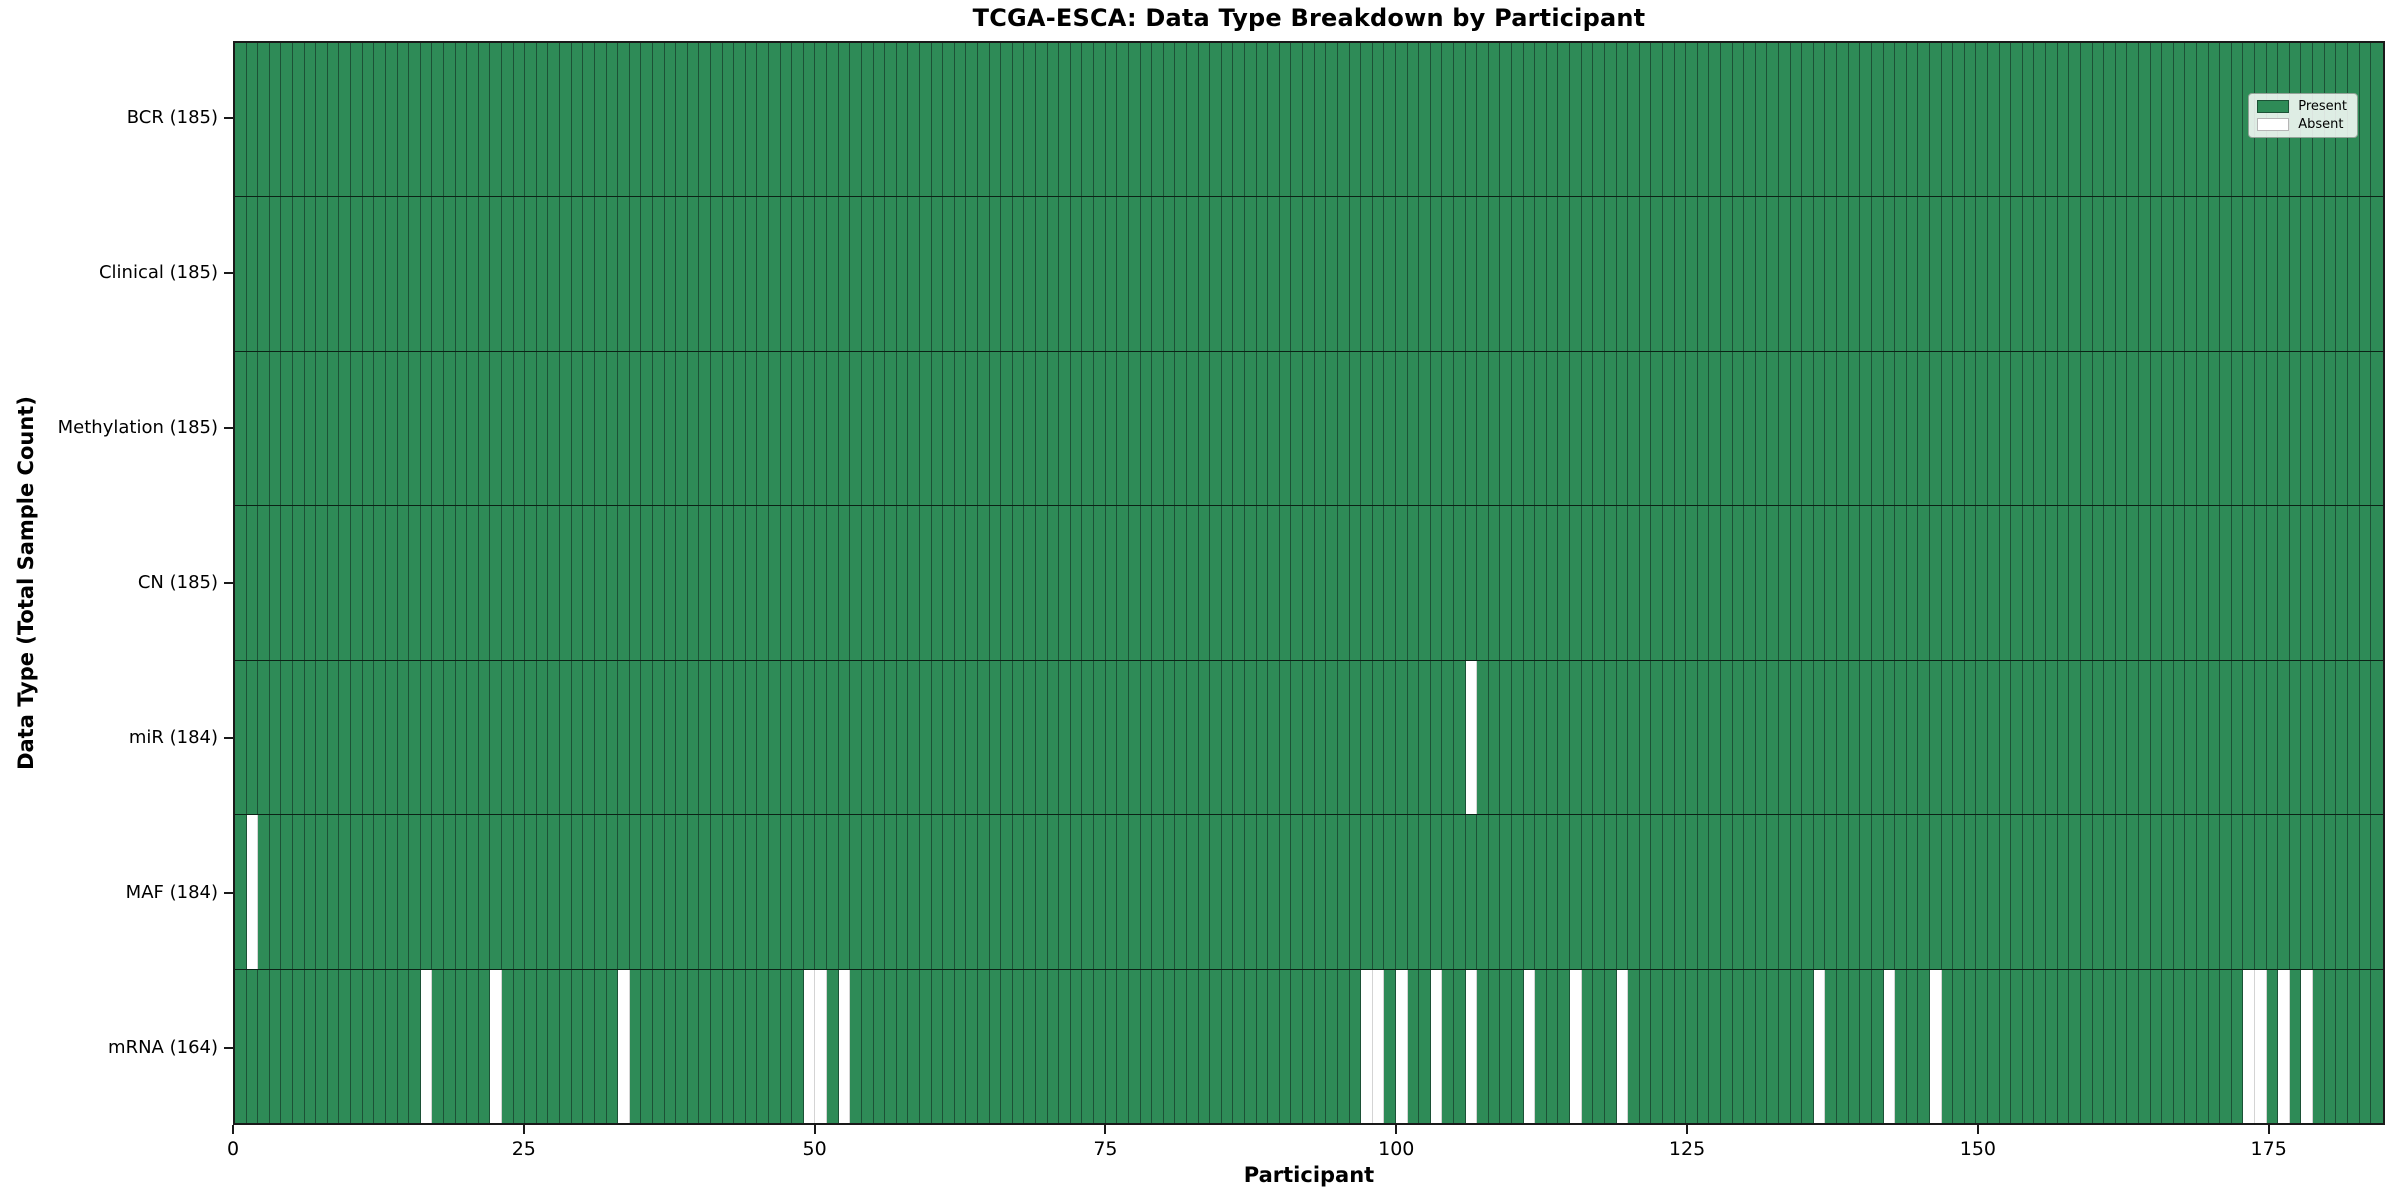 Image resolution: width=2400 pixels, height=1200 pixels. I want to click on legend-swatch-absent, so click(2273, 124).